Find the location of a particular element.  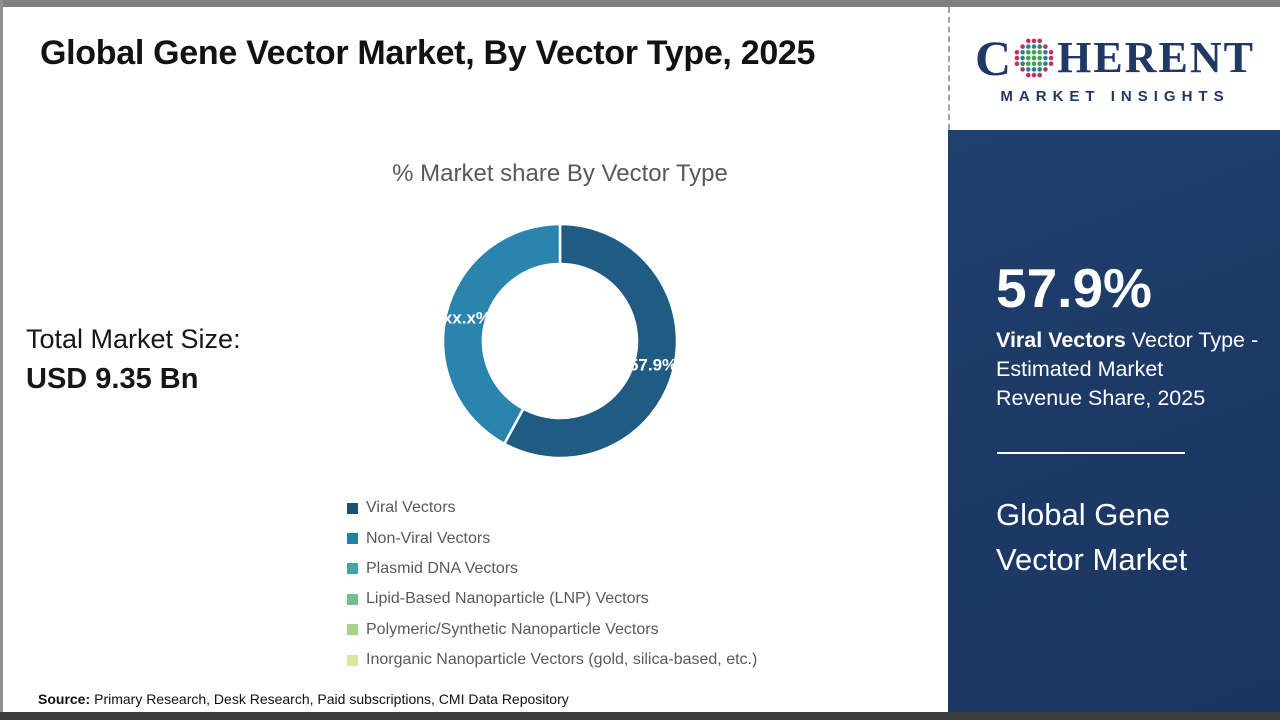

total-market-size: Total Market Size: USD 9.35 Bn is located at coordinates (133, 360).